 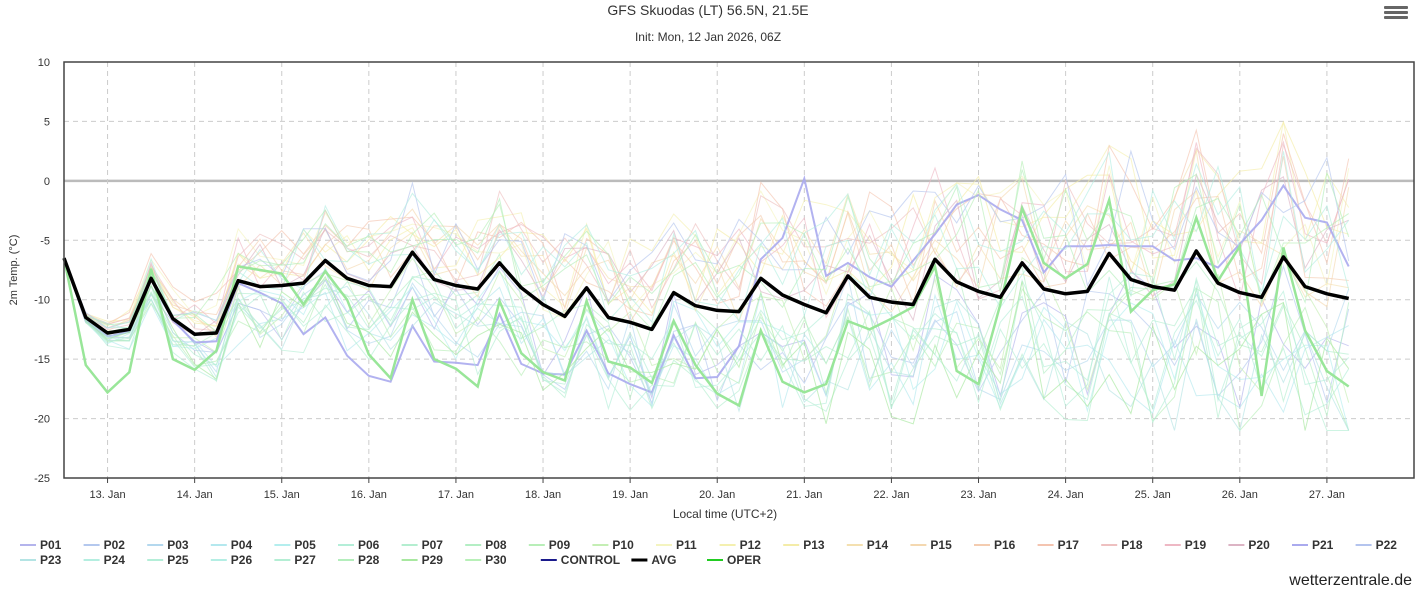 What do you see at coordinates (725, 514) in the screenshot?
I see `x-axis-label: Local time (UTC+2)` at bounding box center [725, 514].